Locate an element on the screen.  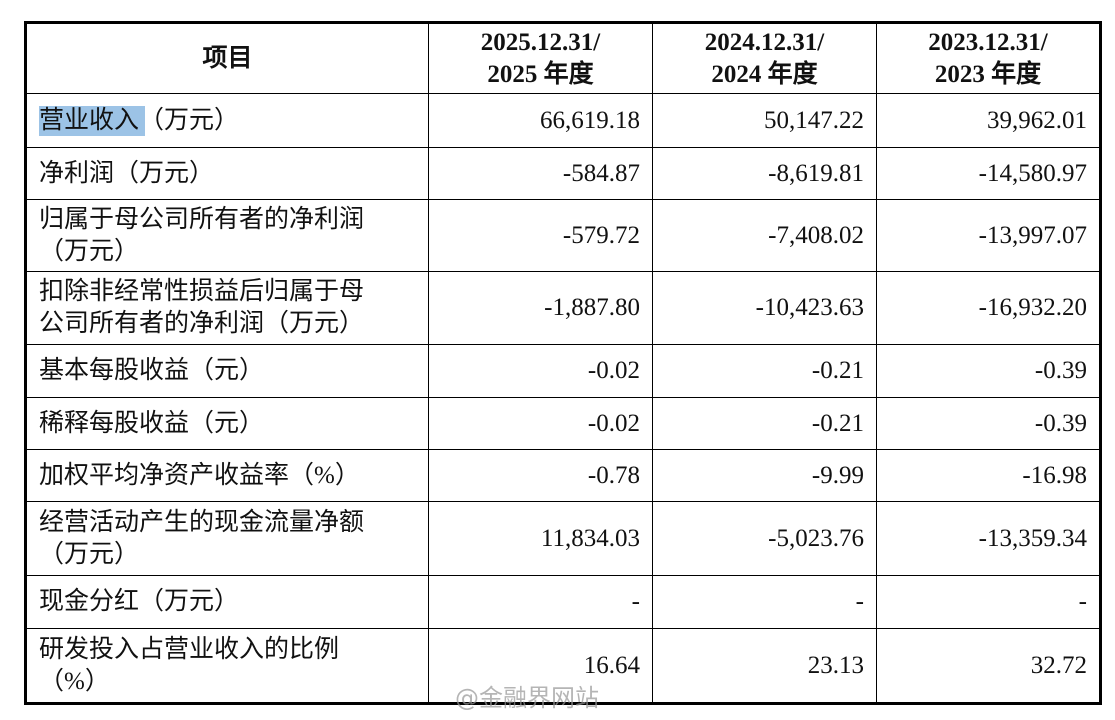
header-cell: 2024.12.31/2024 年度 is located at coordinates (764, 58).